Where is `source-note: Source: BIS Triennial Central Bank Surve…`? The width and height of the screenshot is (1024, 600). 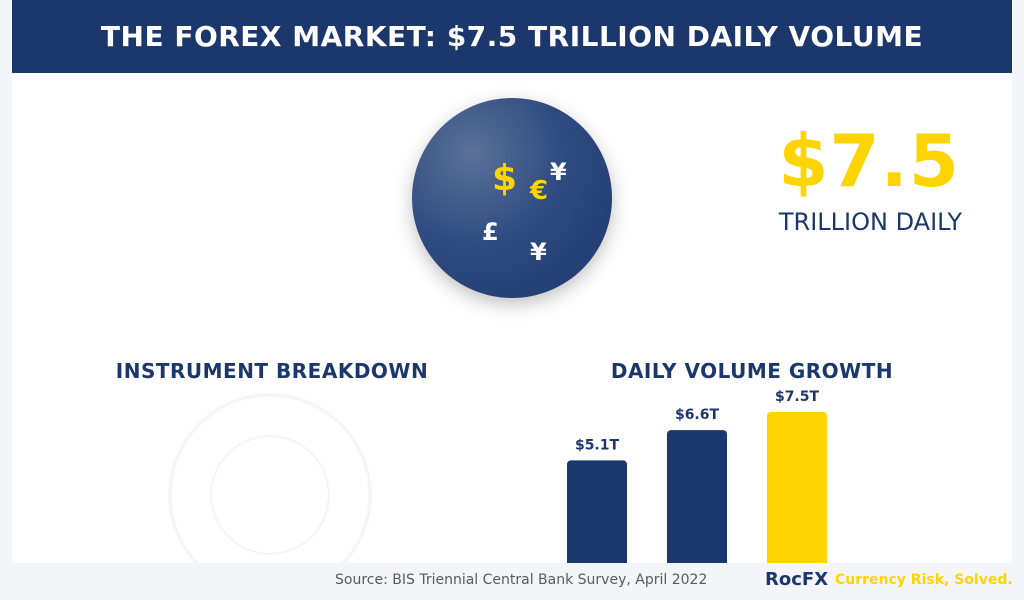 source-note: Source: BIS Triennial Central Bank Surve… is located at coordinates (521, 580).